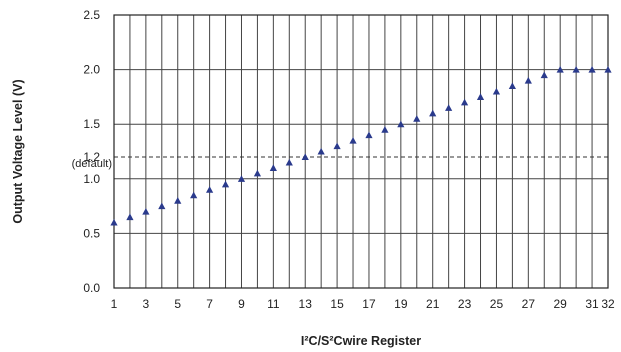  I want to click on x-tick-label: 15, so click(337, 304).